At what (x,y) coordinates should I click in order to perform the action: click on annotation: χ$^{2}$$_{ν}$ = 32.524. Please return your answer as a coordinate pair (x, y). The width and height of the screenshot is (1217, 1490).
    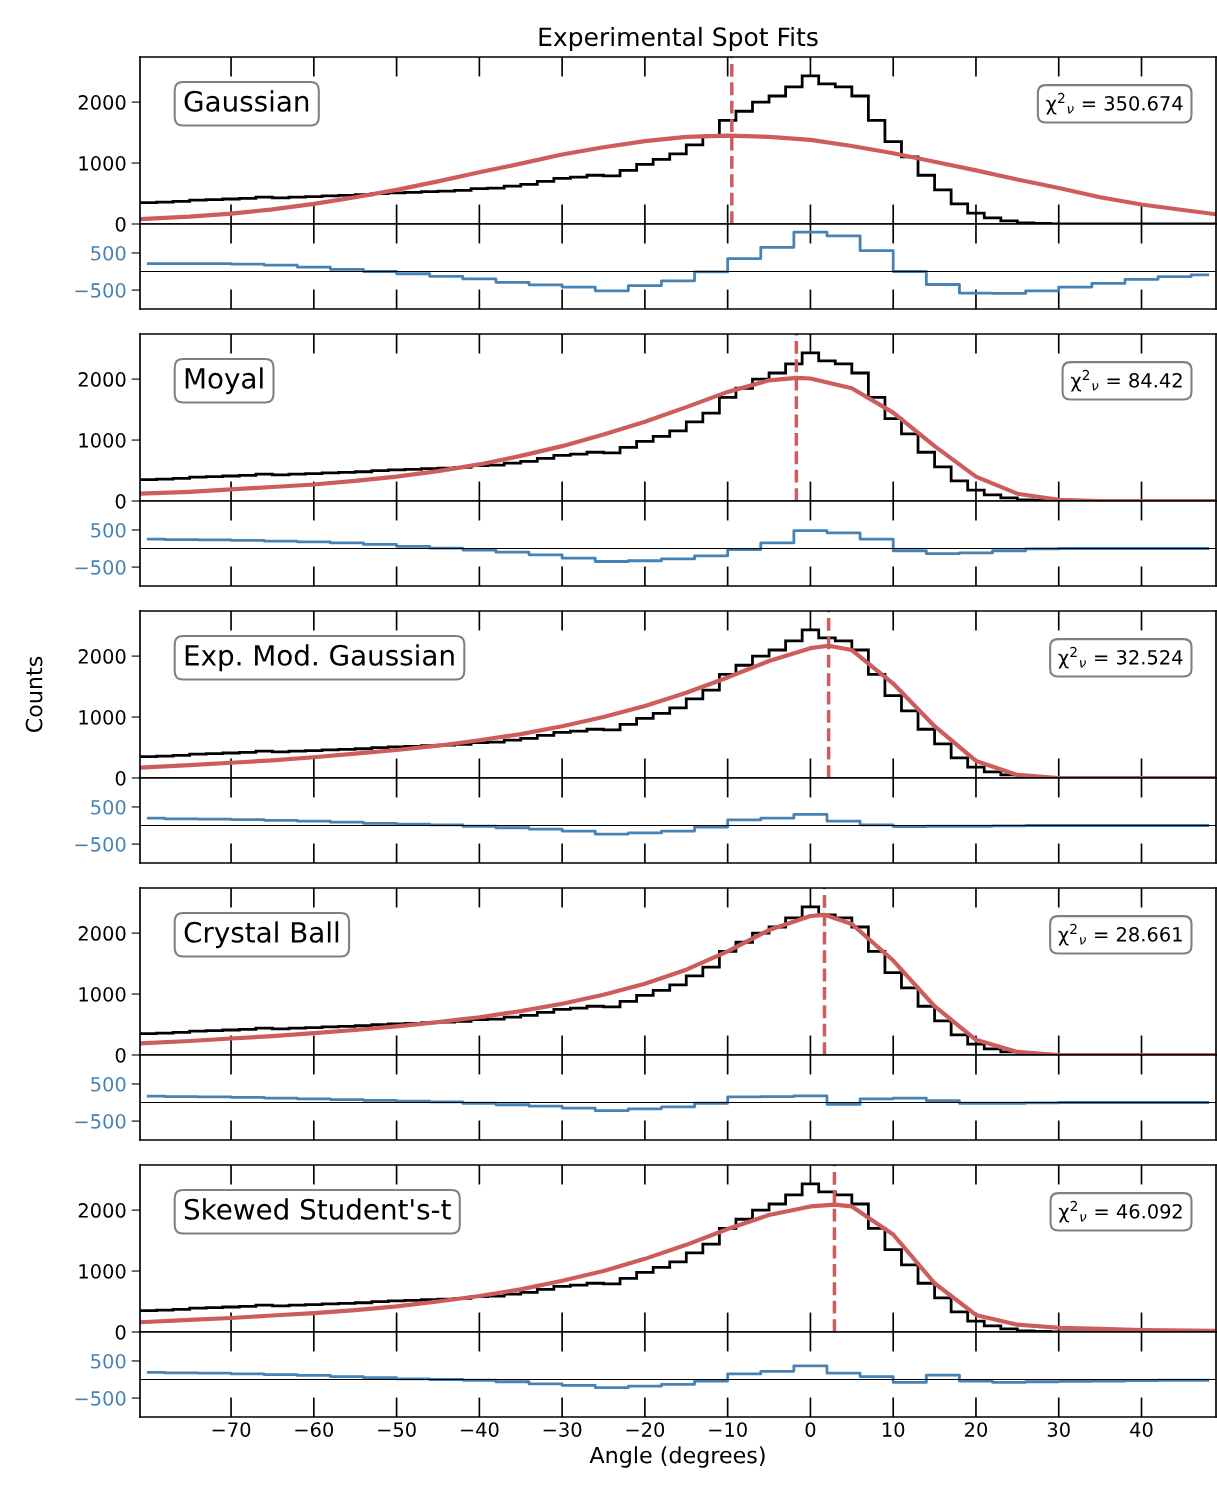
    Looking at the image, I should click on (1120, 657).